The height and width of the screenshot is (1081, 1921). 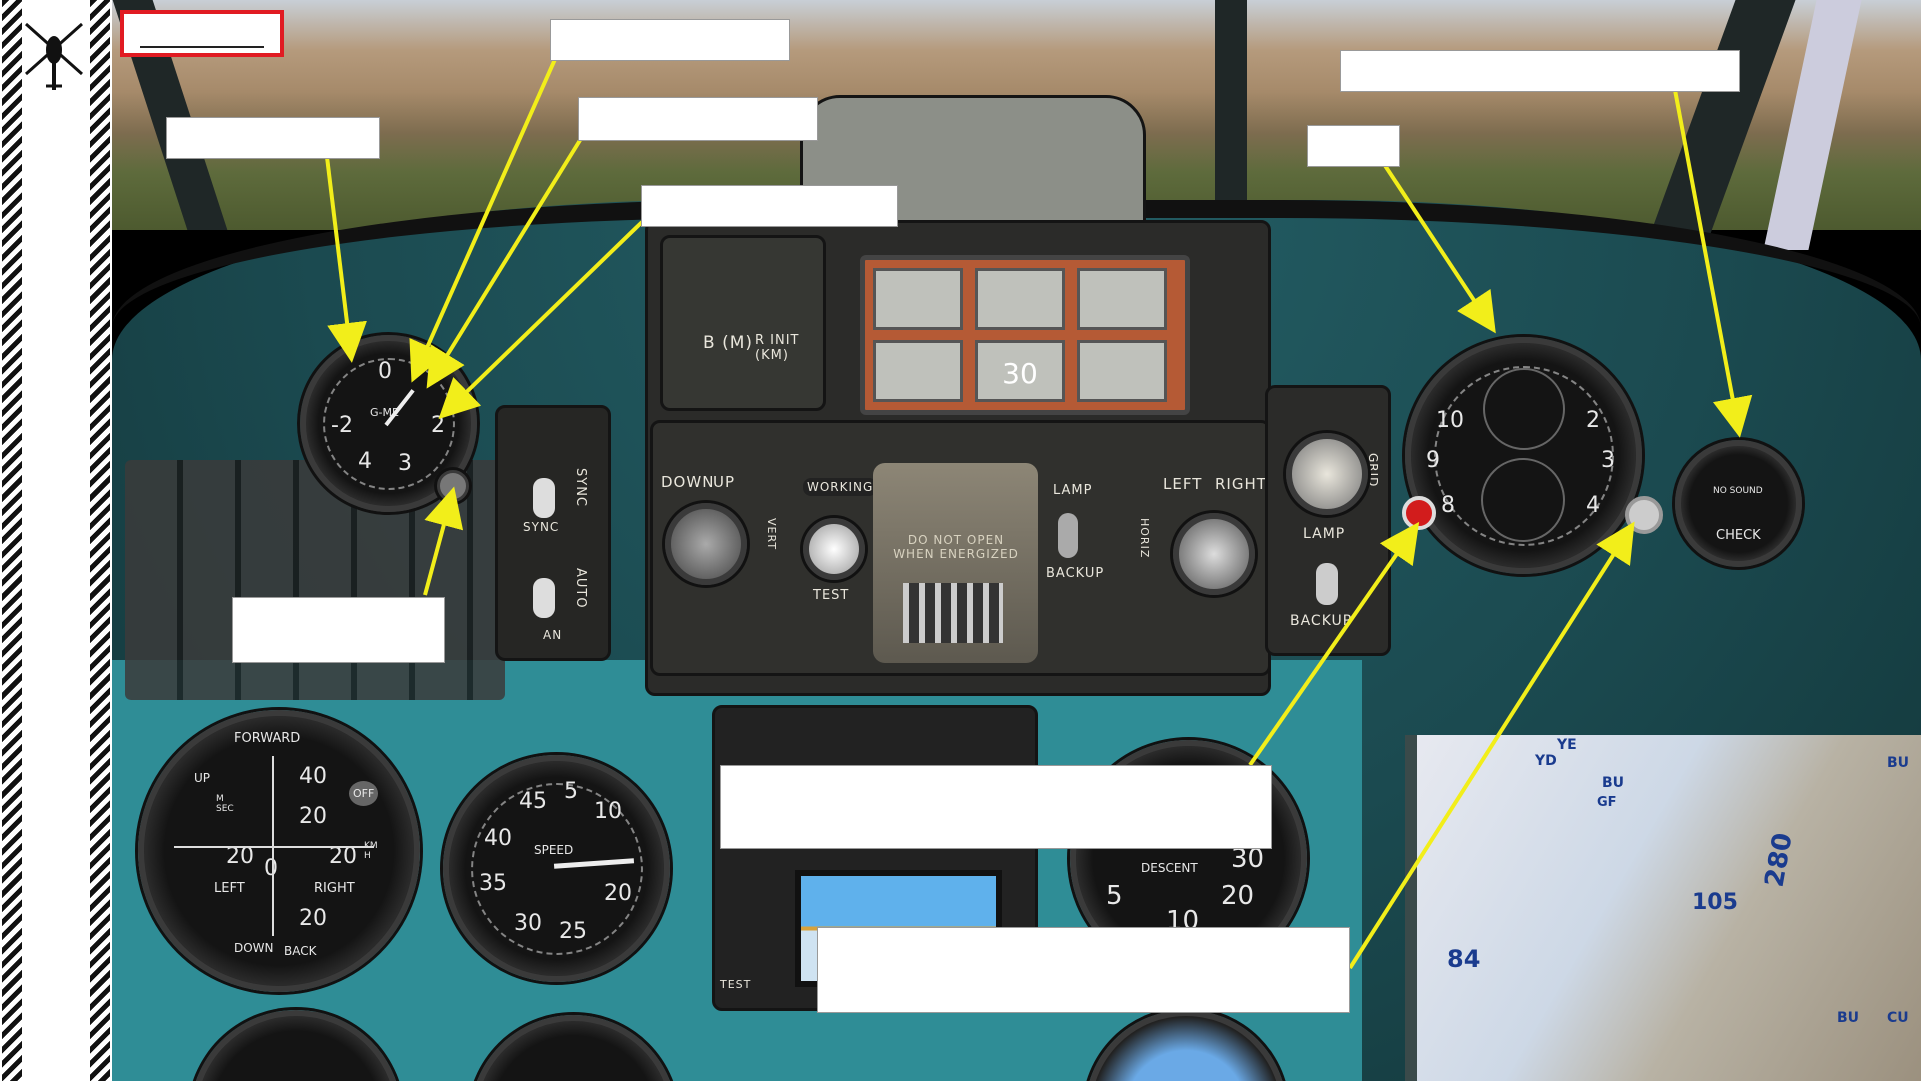 What do you see at coordinates (1020, 373) in the screenshot?
I see `doppler-display-value: 30` at bounding box center [1020, 373].